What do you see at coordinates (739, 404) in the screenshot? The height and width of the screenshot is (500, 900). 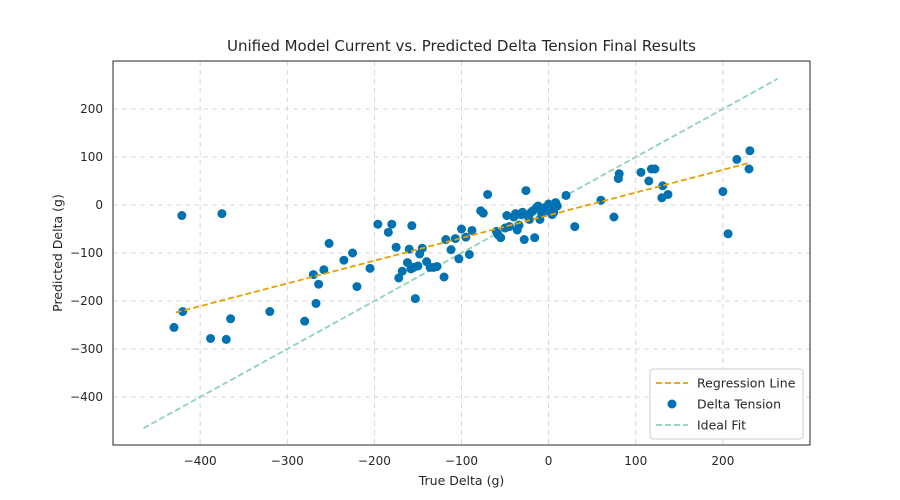 I see `legend-points-label: Delta Tension` at bounding box center [739, 404].